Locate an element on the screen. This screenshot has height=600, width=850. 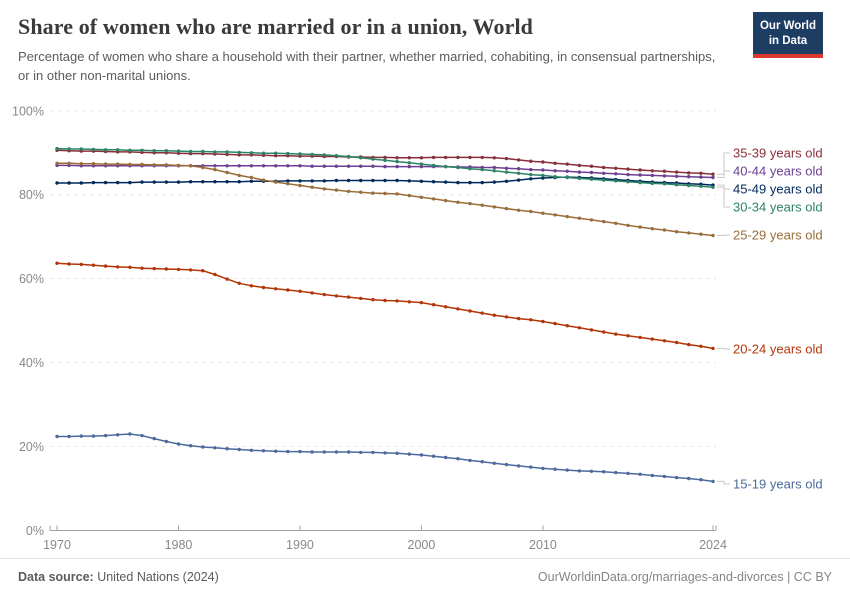
series-20-24: 20-24 years old is located at coordinates (439, 309).